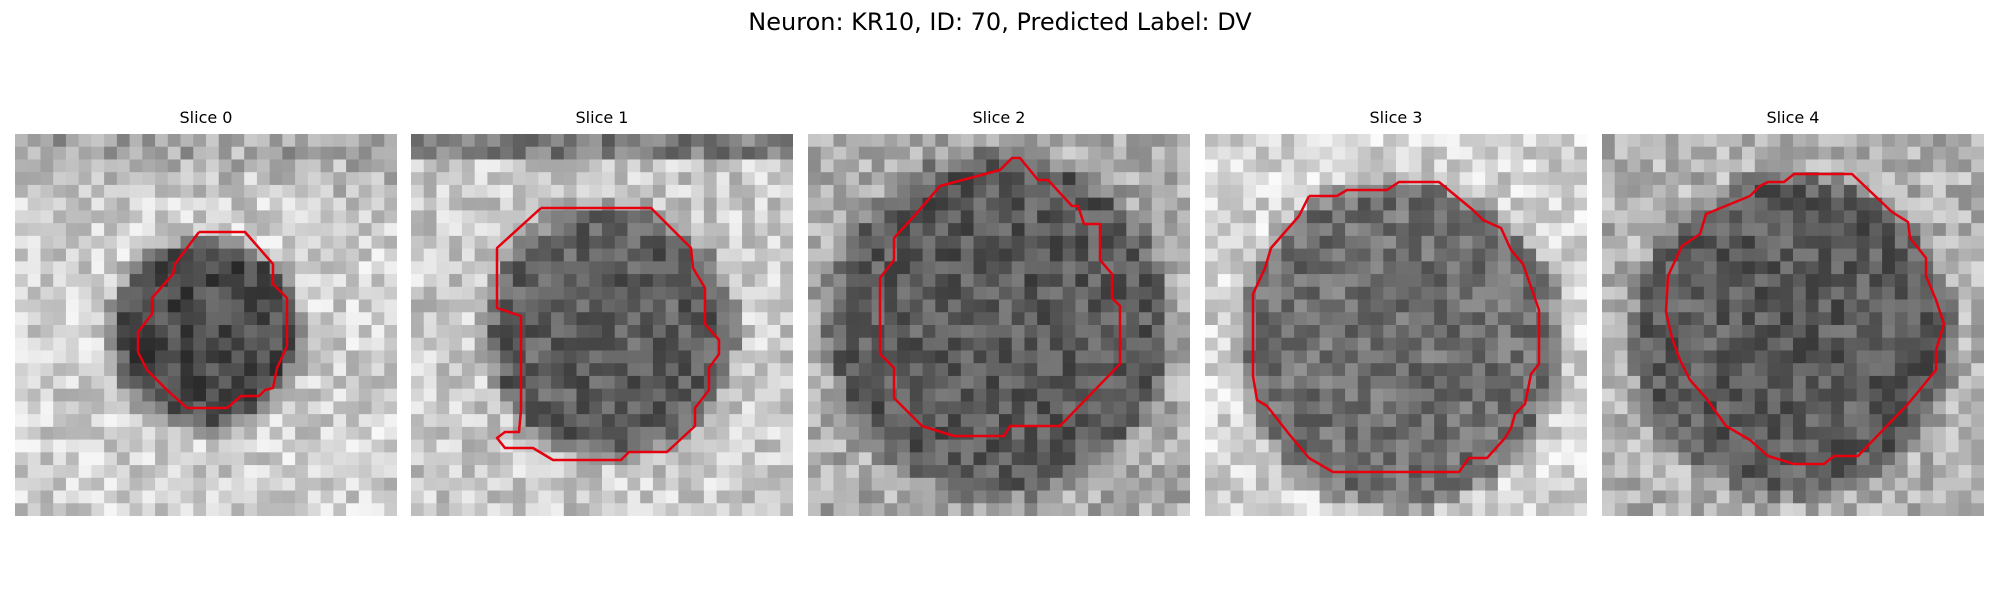 The width and height of the screenshot is (2000, 600). What do you see at coordinates (1793, 117) in the screenshot?
I see `slice-title: Slice 4` at bounding box center [1793, 117].